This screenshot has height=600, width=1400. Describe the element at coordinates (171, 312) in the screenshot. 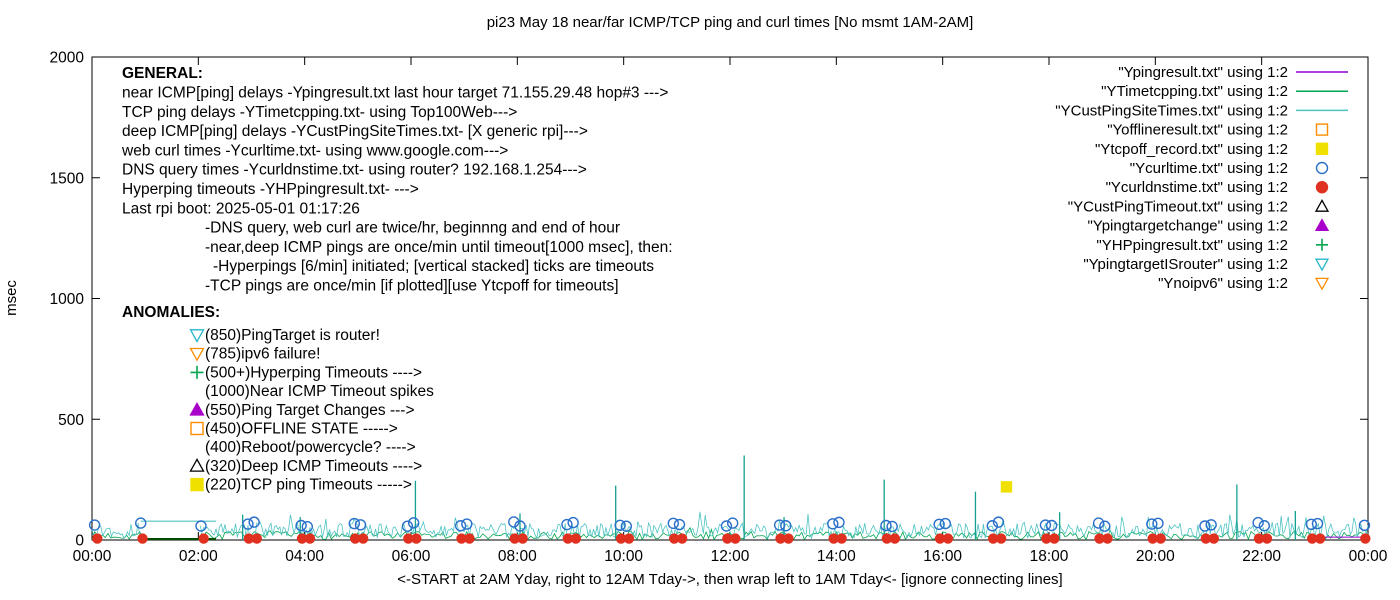

I see `anomalies-heading: ANOMALIES:` at that location.